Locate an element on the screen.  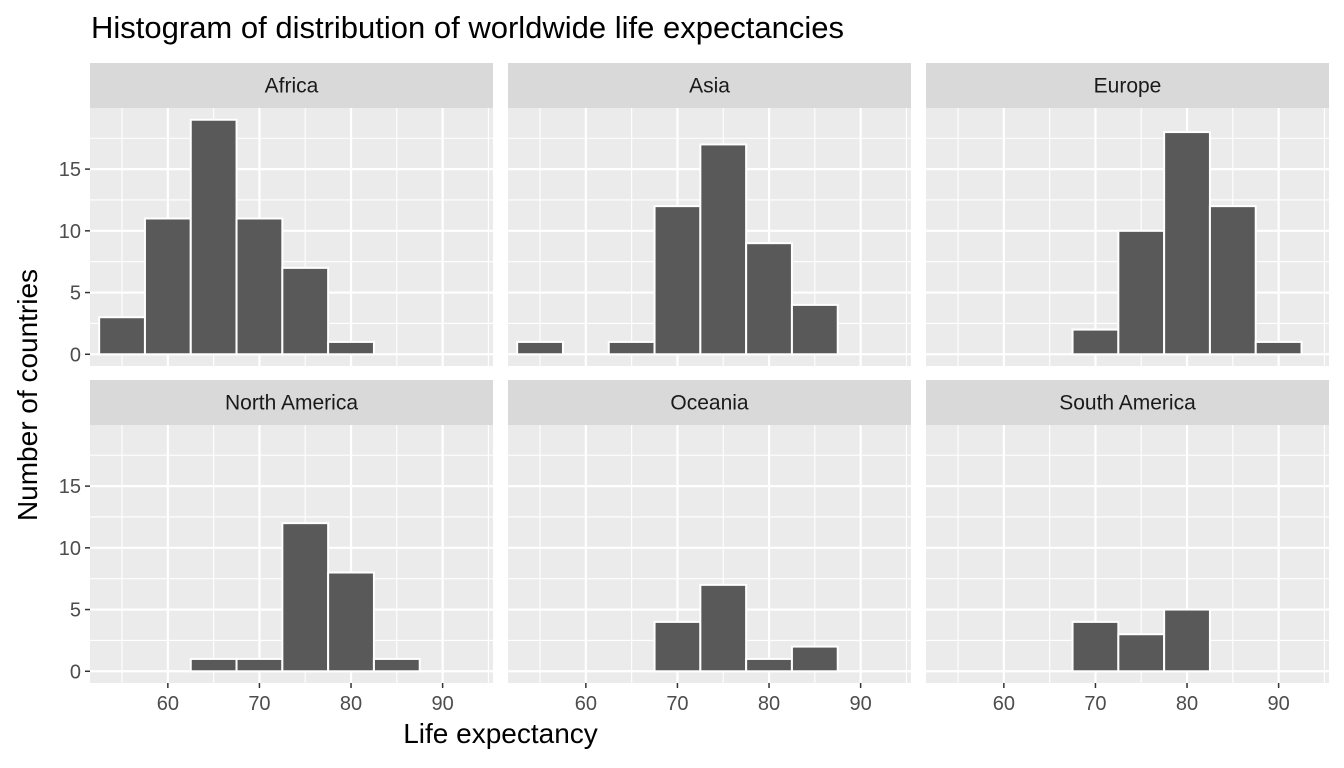
strip-label: South America is located at coordinates (1127, 403).